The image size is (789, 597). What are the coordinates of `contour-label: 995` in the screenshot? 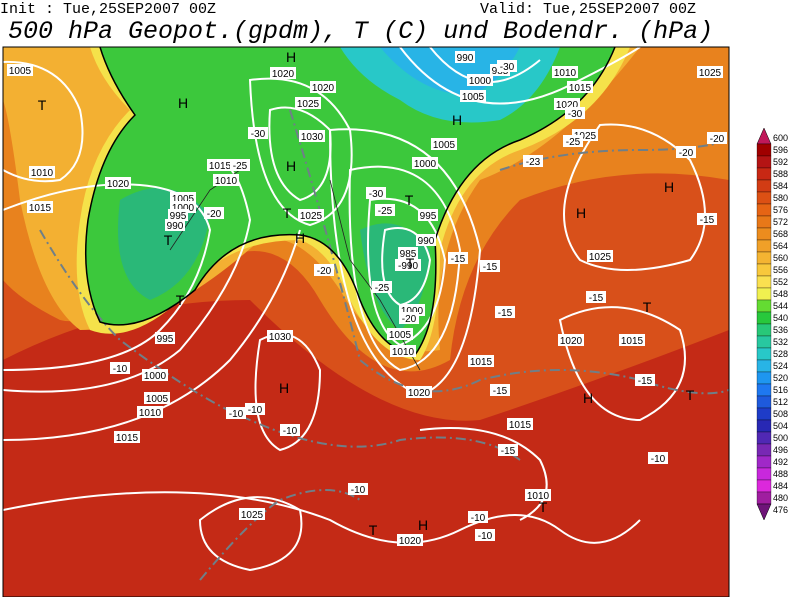 It's located at (178, 216).